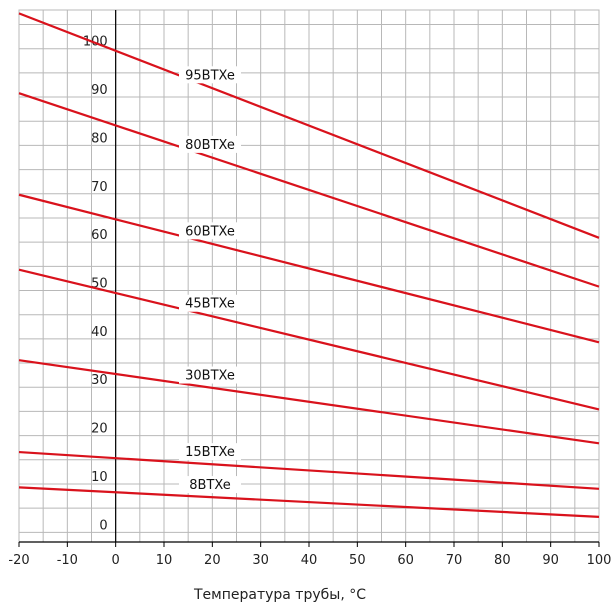 The width and height of the screenshot is (613, 607). What do you see at coordinates (454, 560) in the screenshot?
I see `x-tick-label: 70` at bounding box center [454, 560].